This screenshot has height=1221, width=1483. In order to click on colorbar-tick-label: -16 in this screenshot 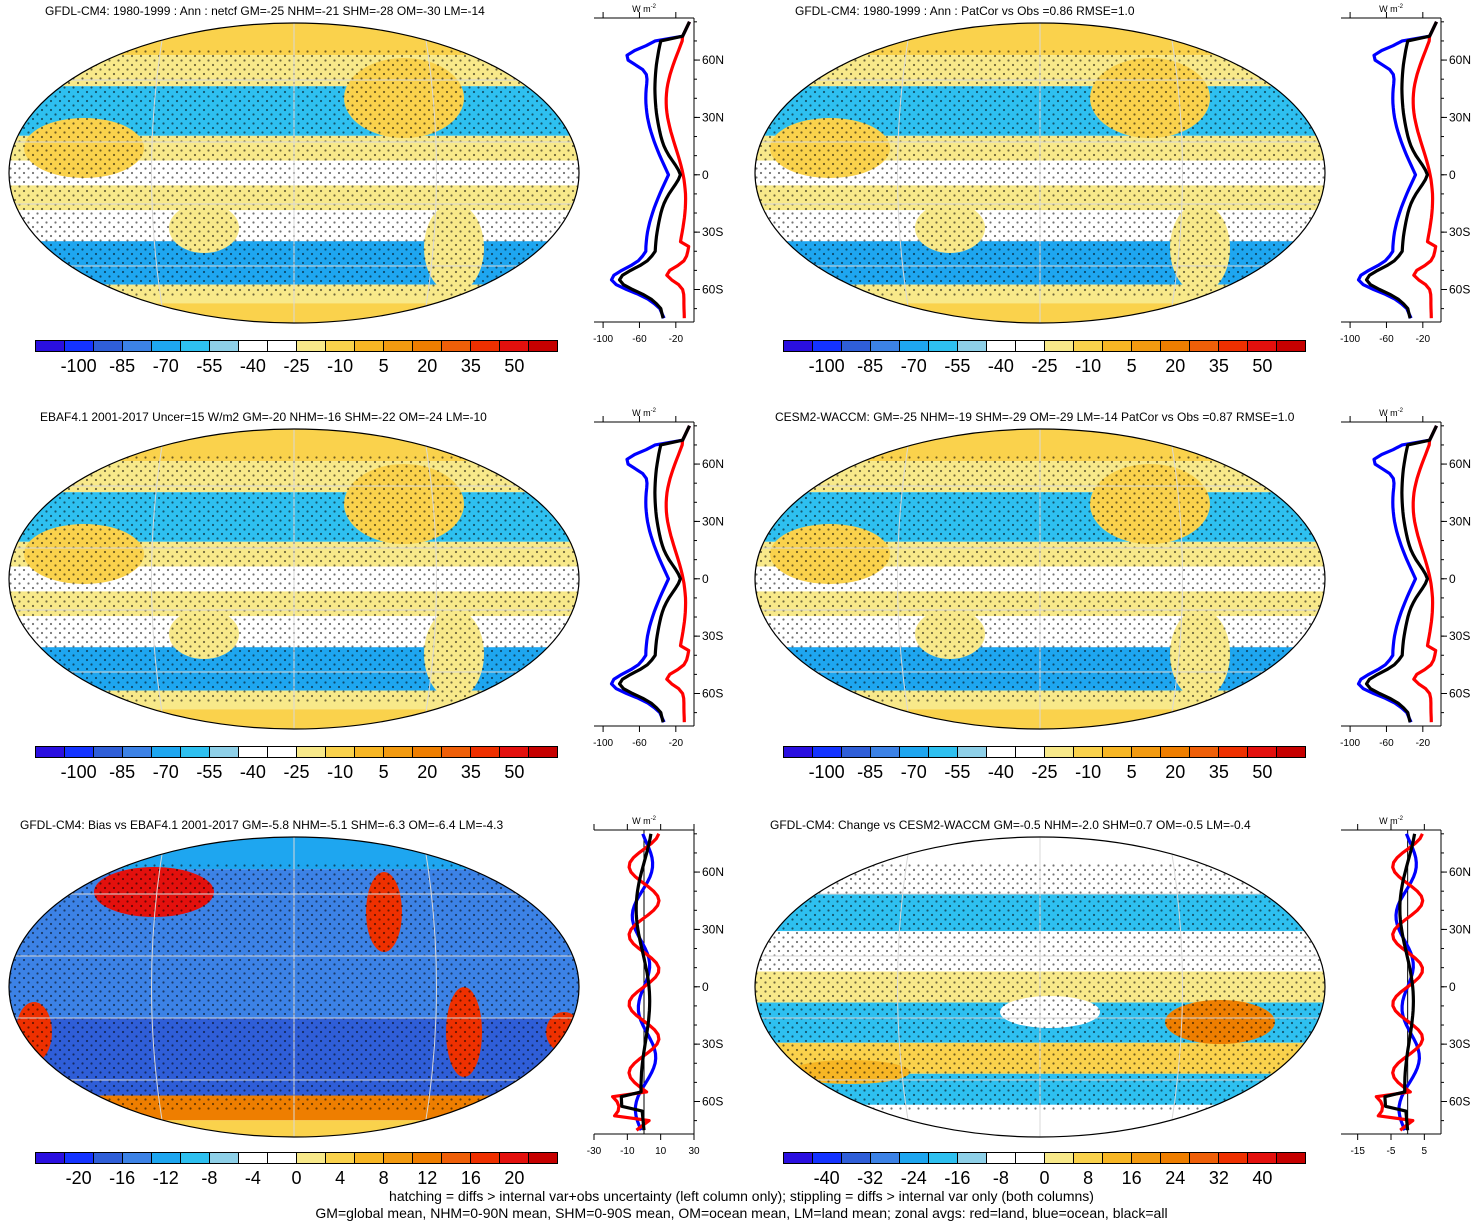, I will do `click(122, 1178)`.